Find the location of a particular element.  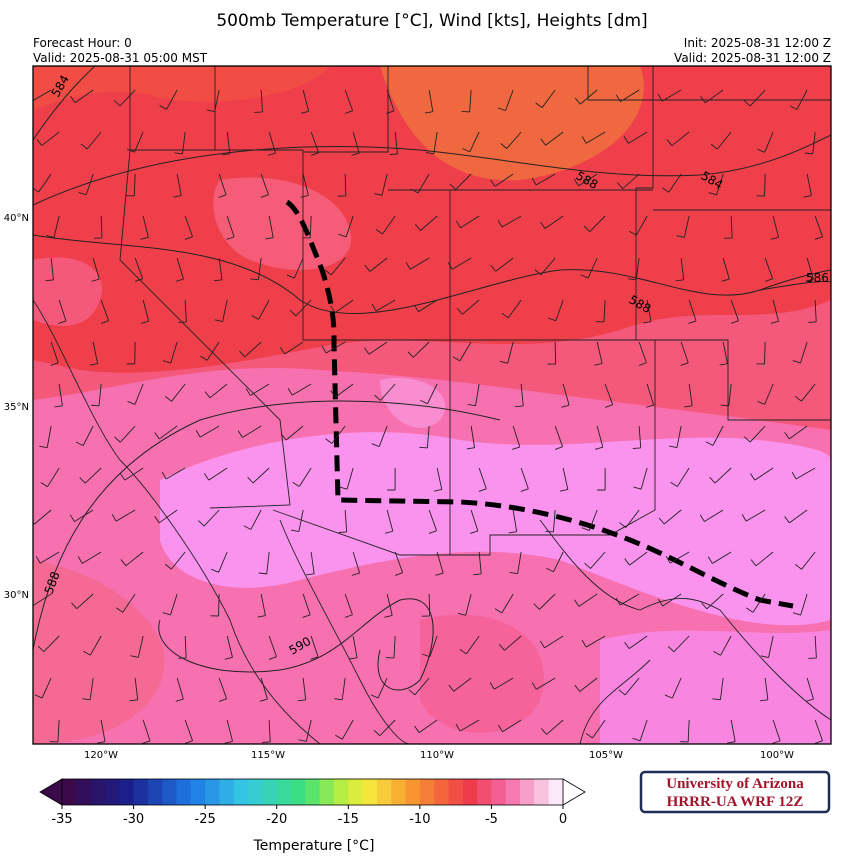

lon-label: 120°W is located at coordinates (101, 755).